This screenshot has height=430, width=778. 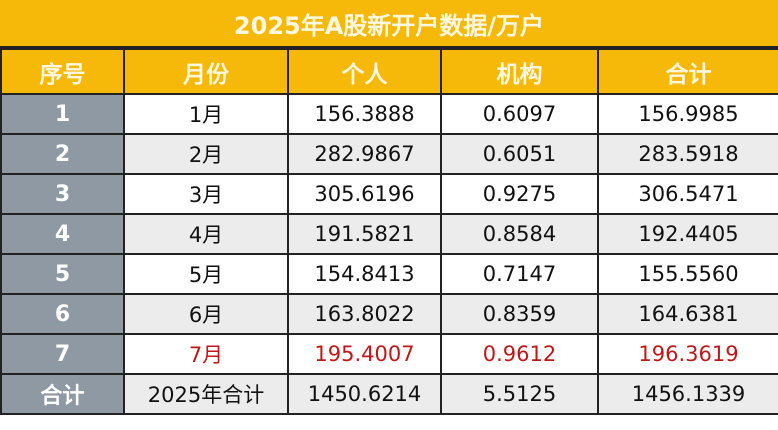 I want to click on cell-idx: 4, so click(x=62, y=234).